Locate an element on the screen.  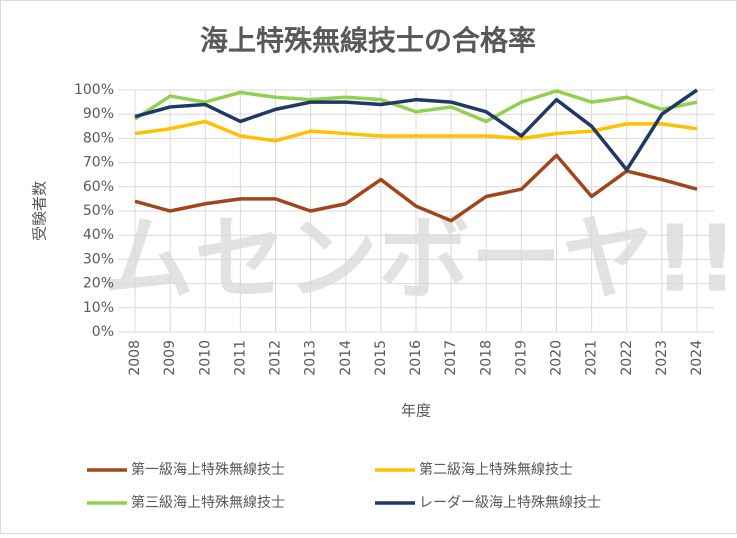
x-tick-label: 2017 is located at coordinates (451, 358).